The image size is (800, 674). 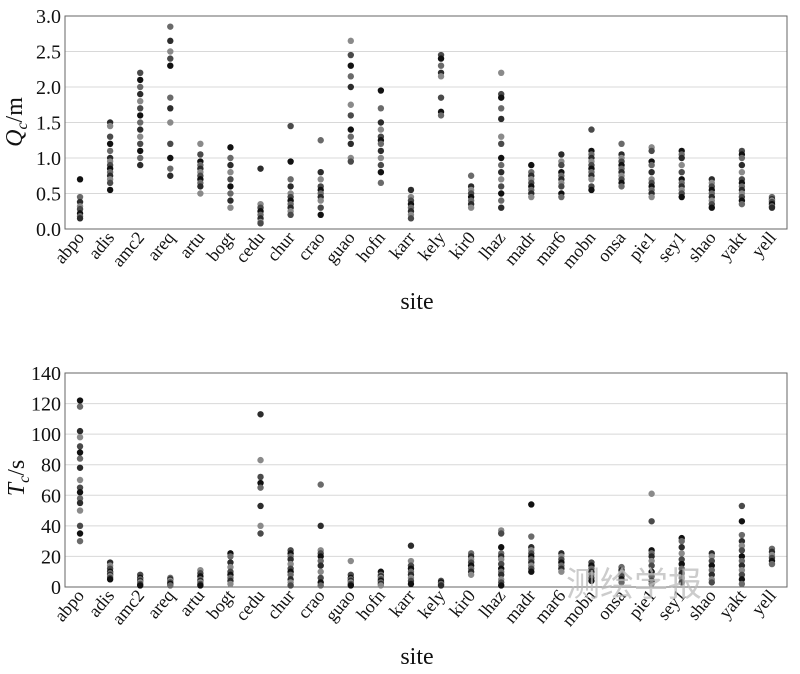 What do you see at coordinates (51, 496) in the screenshot?
I see `tc-y-tick-label: 60` at bounding box center [51, 496].